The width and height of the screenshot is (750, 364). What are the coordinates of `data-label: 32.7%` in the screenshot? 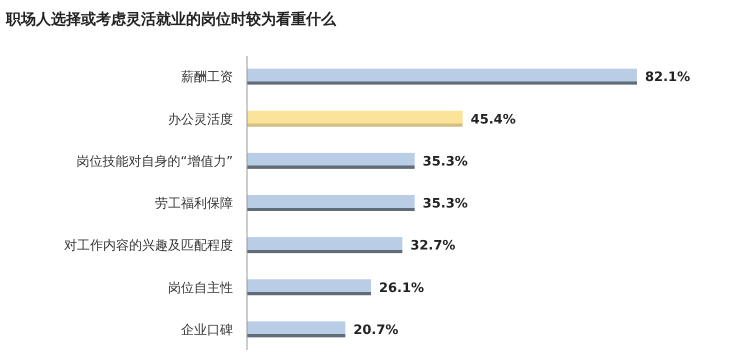 It's located at (433, 246).